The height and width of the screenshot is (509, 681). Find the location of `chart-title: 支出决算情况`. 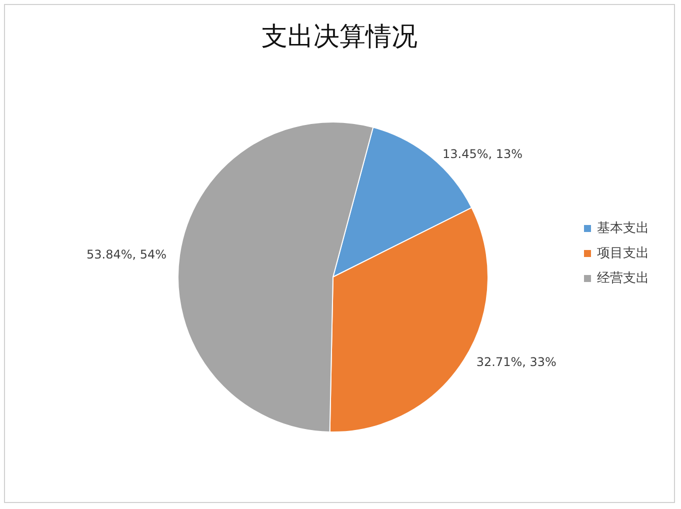

chart-title: 支出决算情况 is located at coordinates (340, 37).